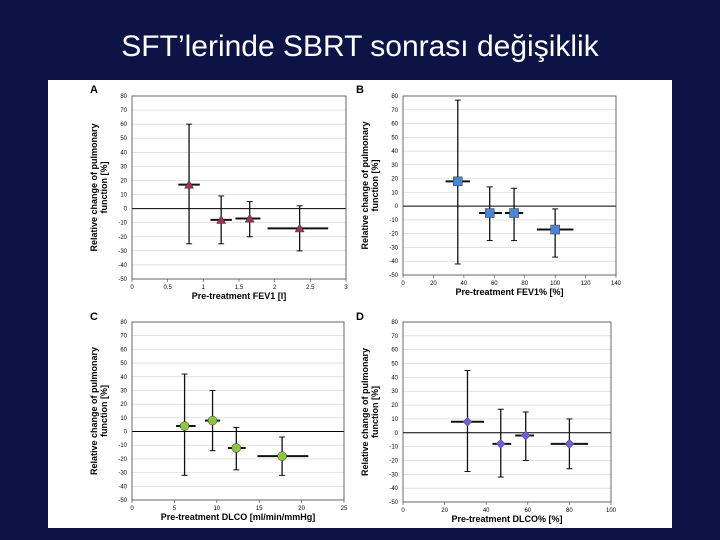 The width and height of the screenshot is (720, 540). Describe the element at coordinates (586, 284) in the screenshot. I see `x-tick-label: 120` at that location.